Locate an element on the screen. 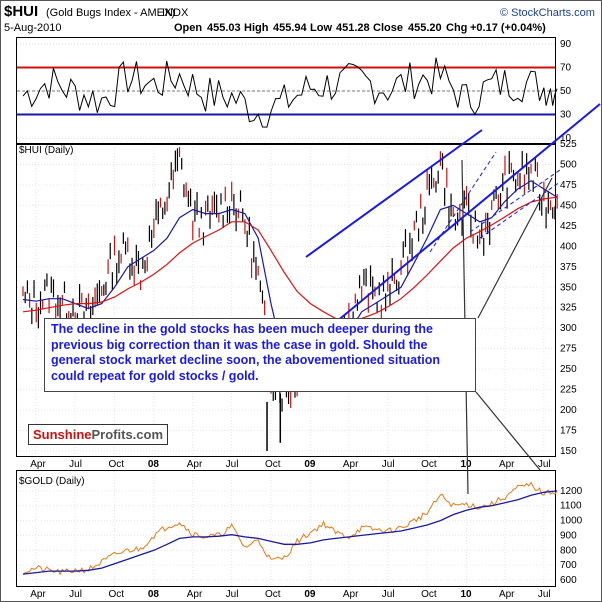 The width and height of the screenshot is (602, 602). close-label: Close is located at coordinates (388, 28).